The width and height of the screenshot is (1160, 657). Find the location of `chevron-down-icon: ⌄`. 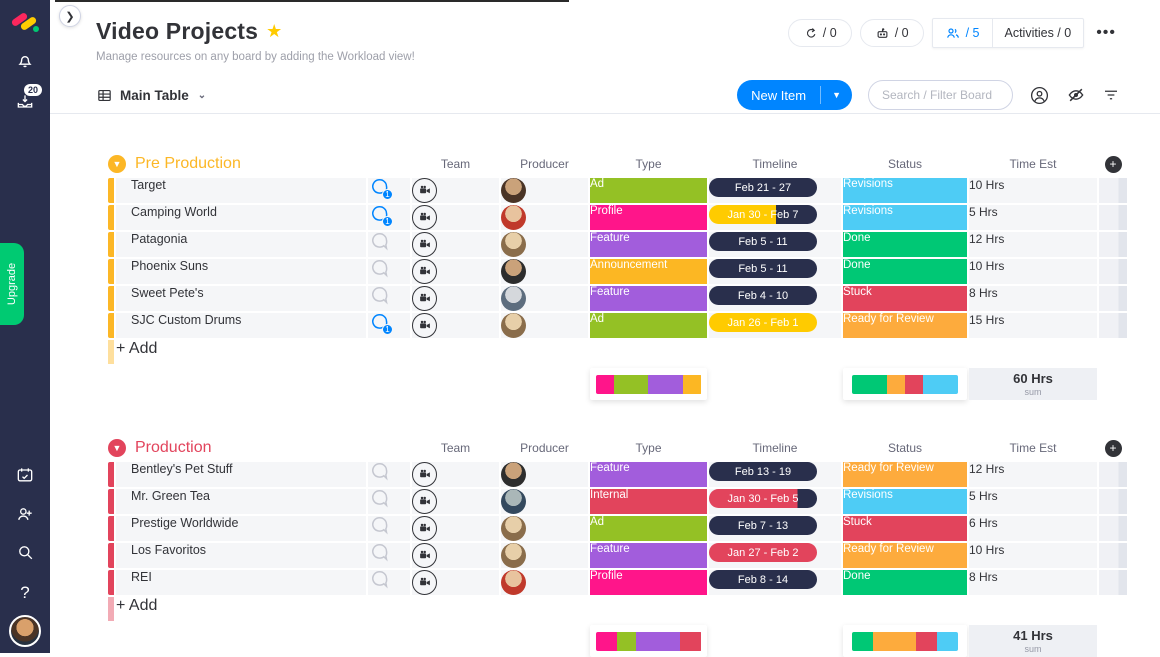

chevron-down-icon: ⌄ is located at coordinates (202, 95).